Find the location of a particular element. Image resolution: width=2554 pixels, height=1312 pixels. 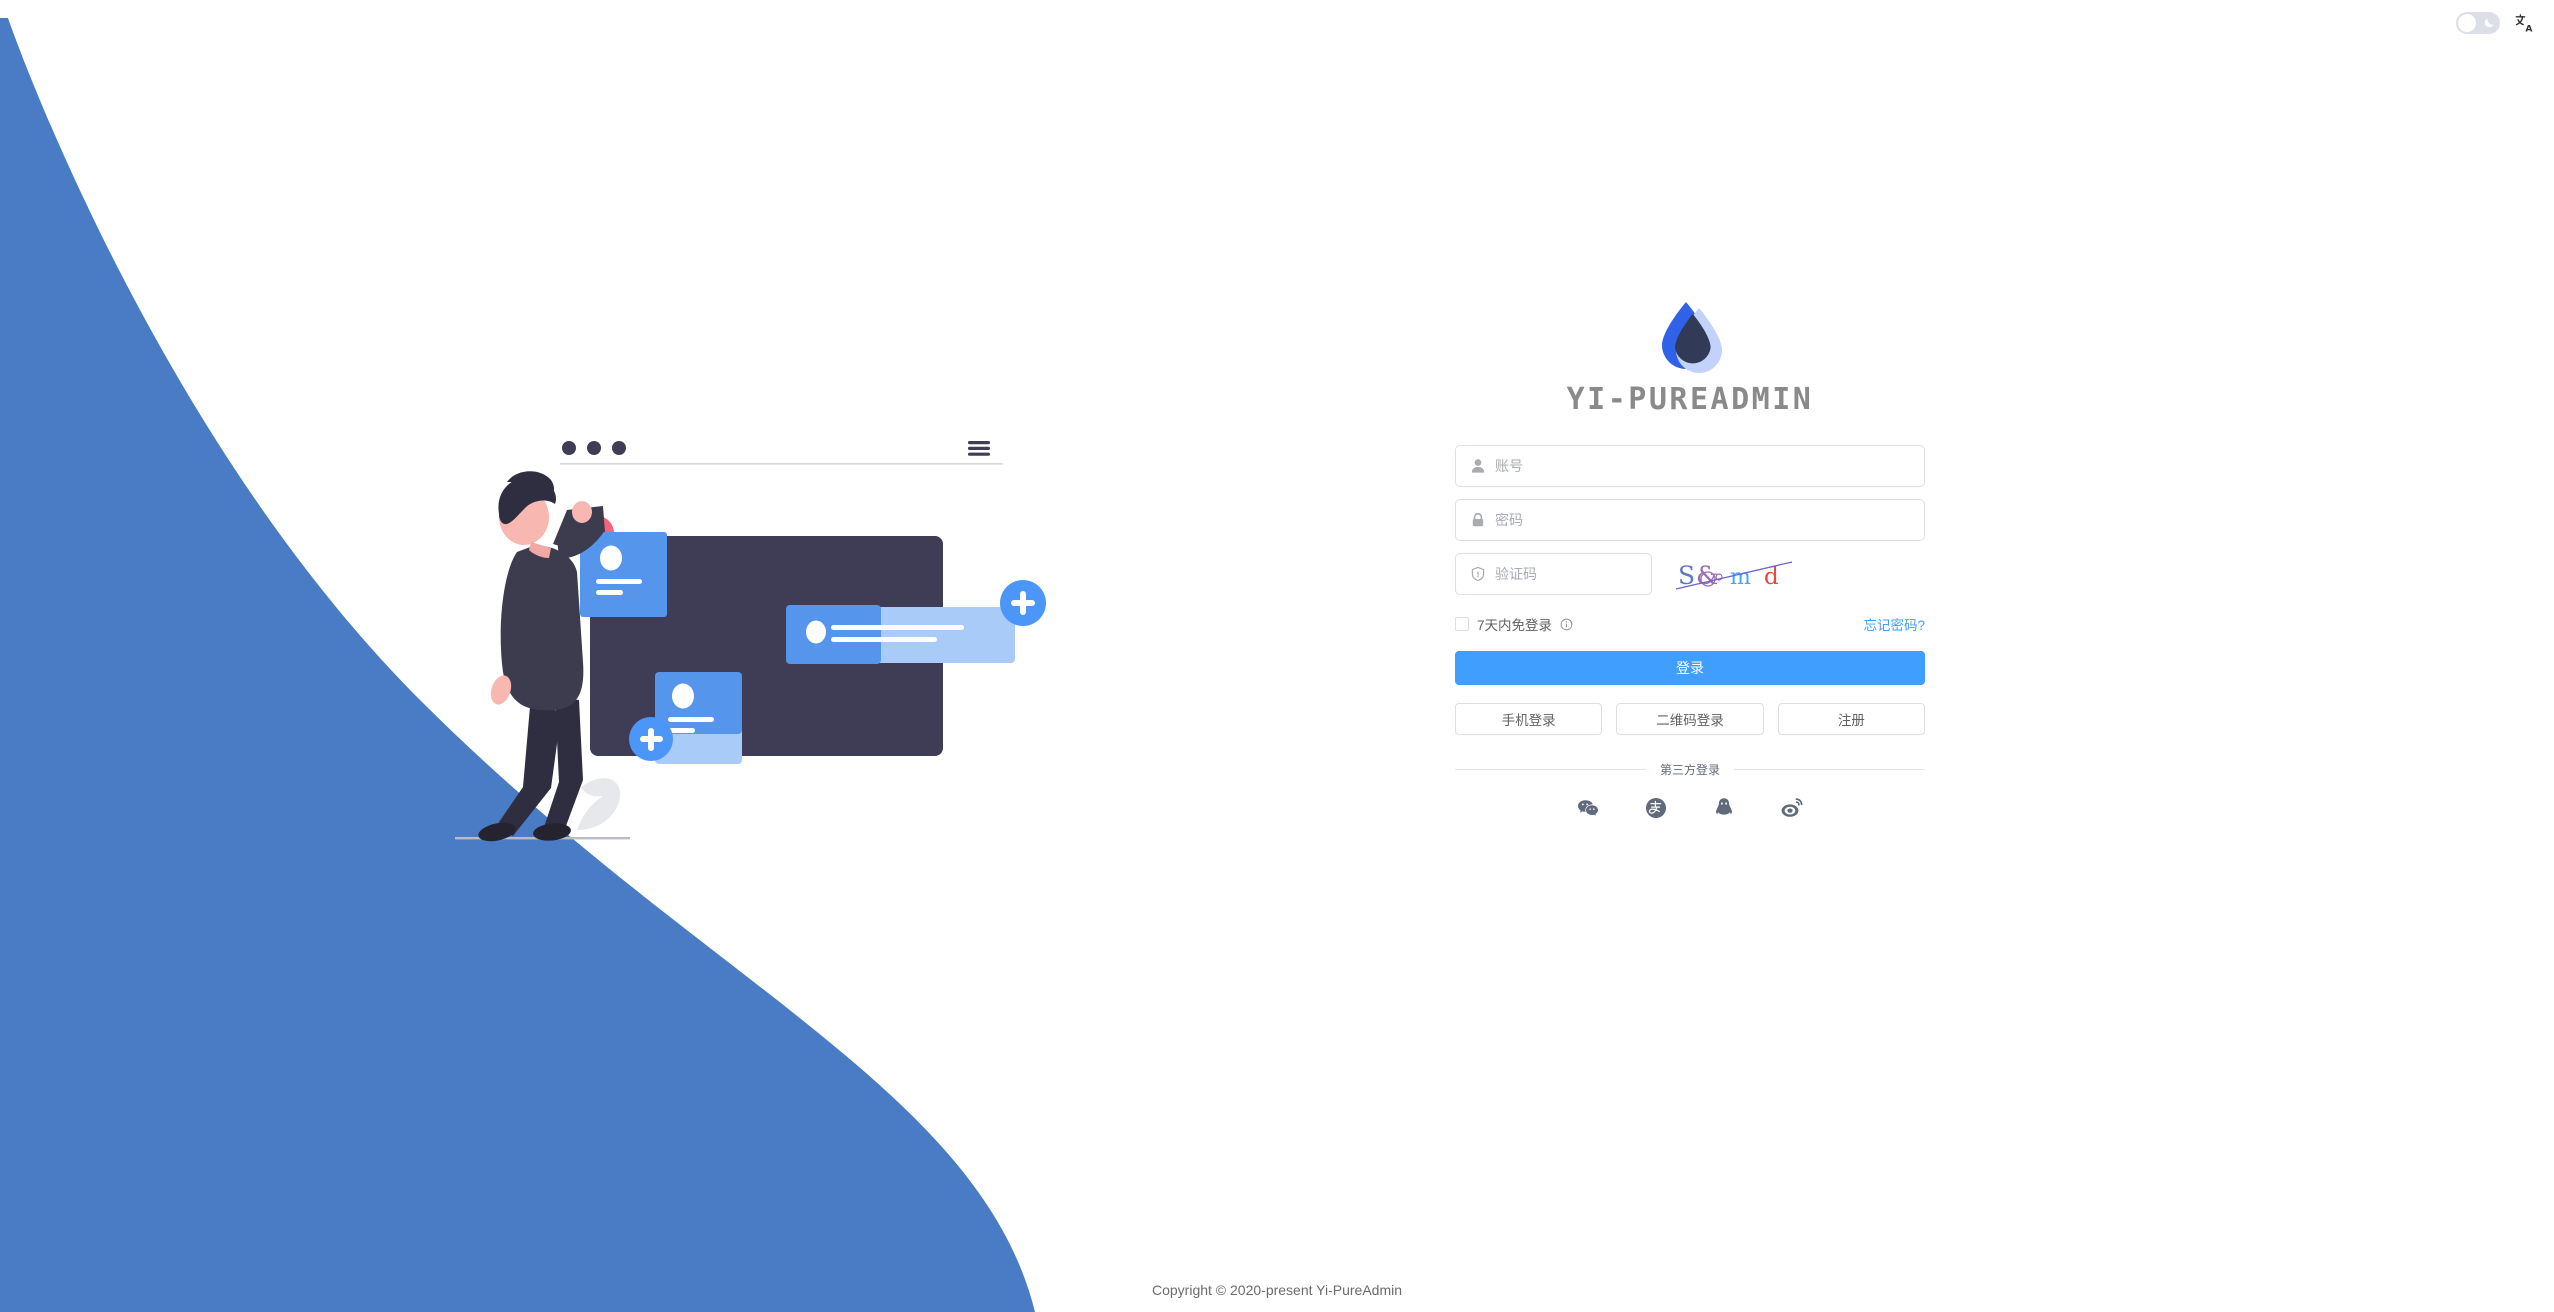

language-switch-button: A is located at coordinates (2525, 23).